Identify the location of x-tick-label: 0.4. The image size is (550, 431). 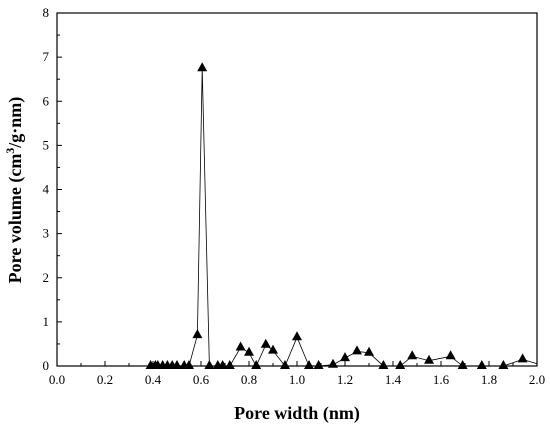
(153, 379).